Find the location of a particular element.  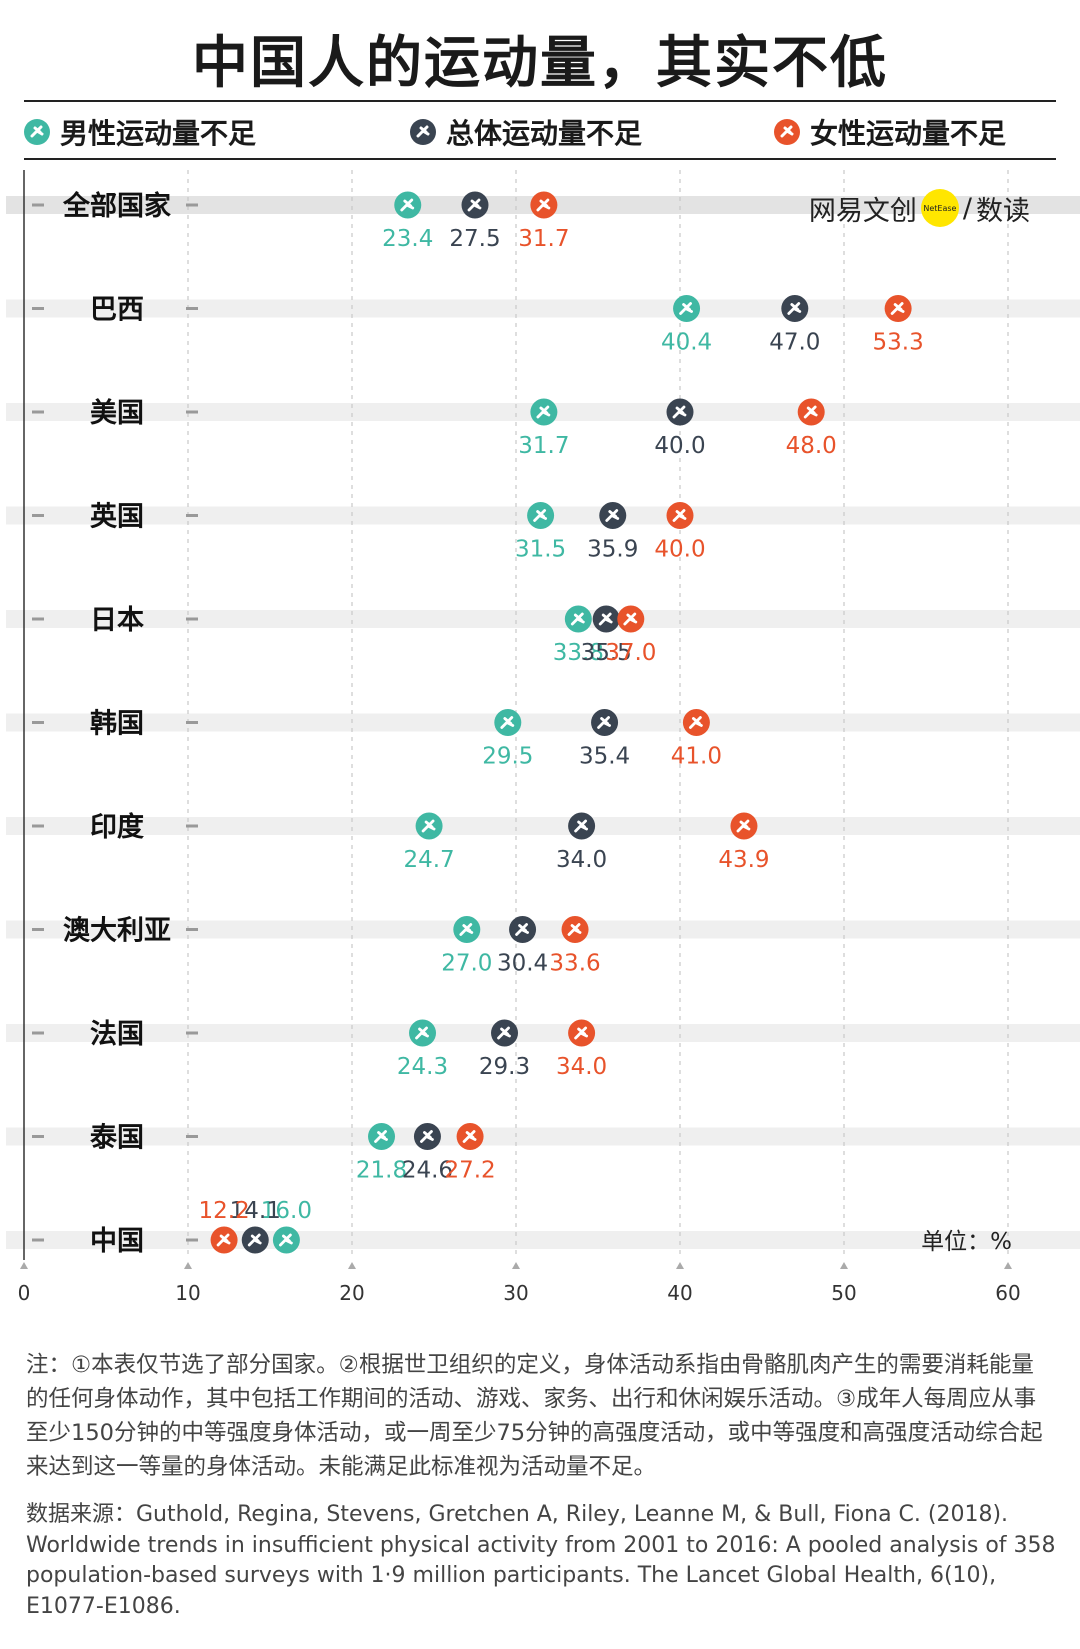

value-label: 35.9 is located at coordinates (612, 550).